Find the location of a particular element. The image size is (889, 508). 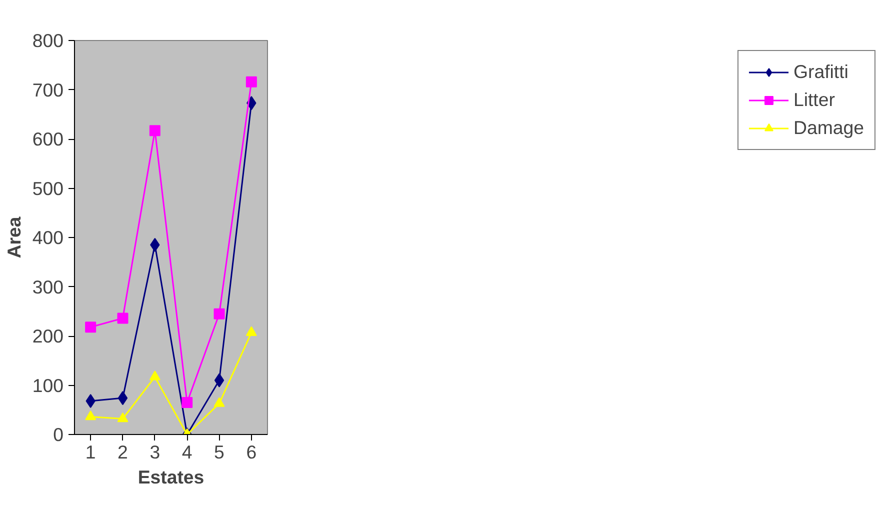

y-tick-label: 700 is located at coordinates (48, 89).